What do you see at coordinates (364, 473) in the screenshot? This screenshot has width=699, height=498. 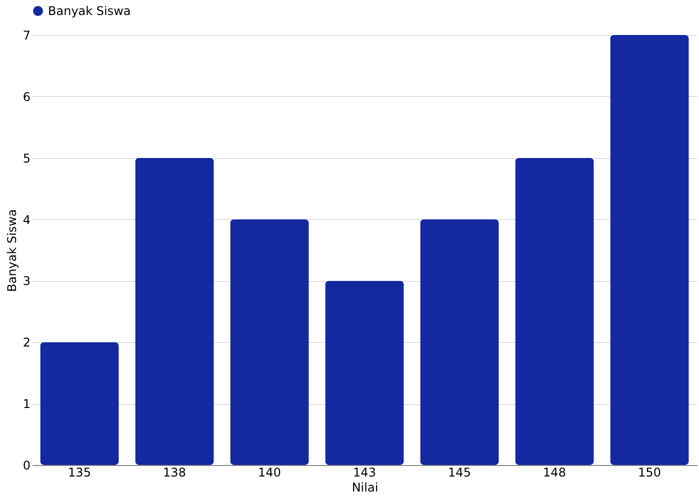 I see `x-tick-label: 143` at bounding box center [364, 473].